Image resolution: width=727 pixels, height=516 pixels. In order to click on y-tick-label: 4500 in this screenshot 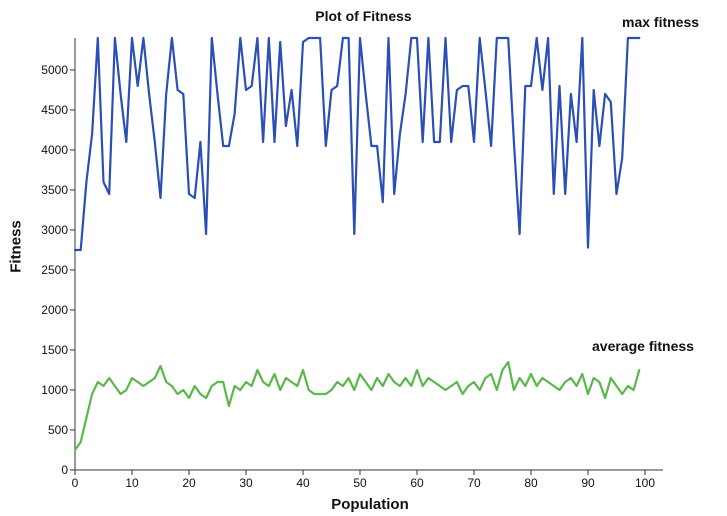, I will do `click(54, 110)`.